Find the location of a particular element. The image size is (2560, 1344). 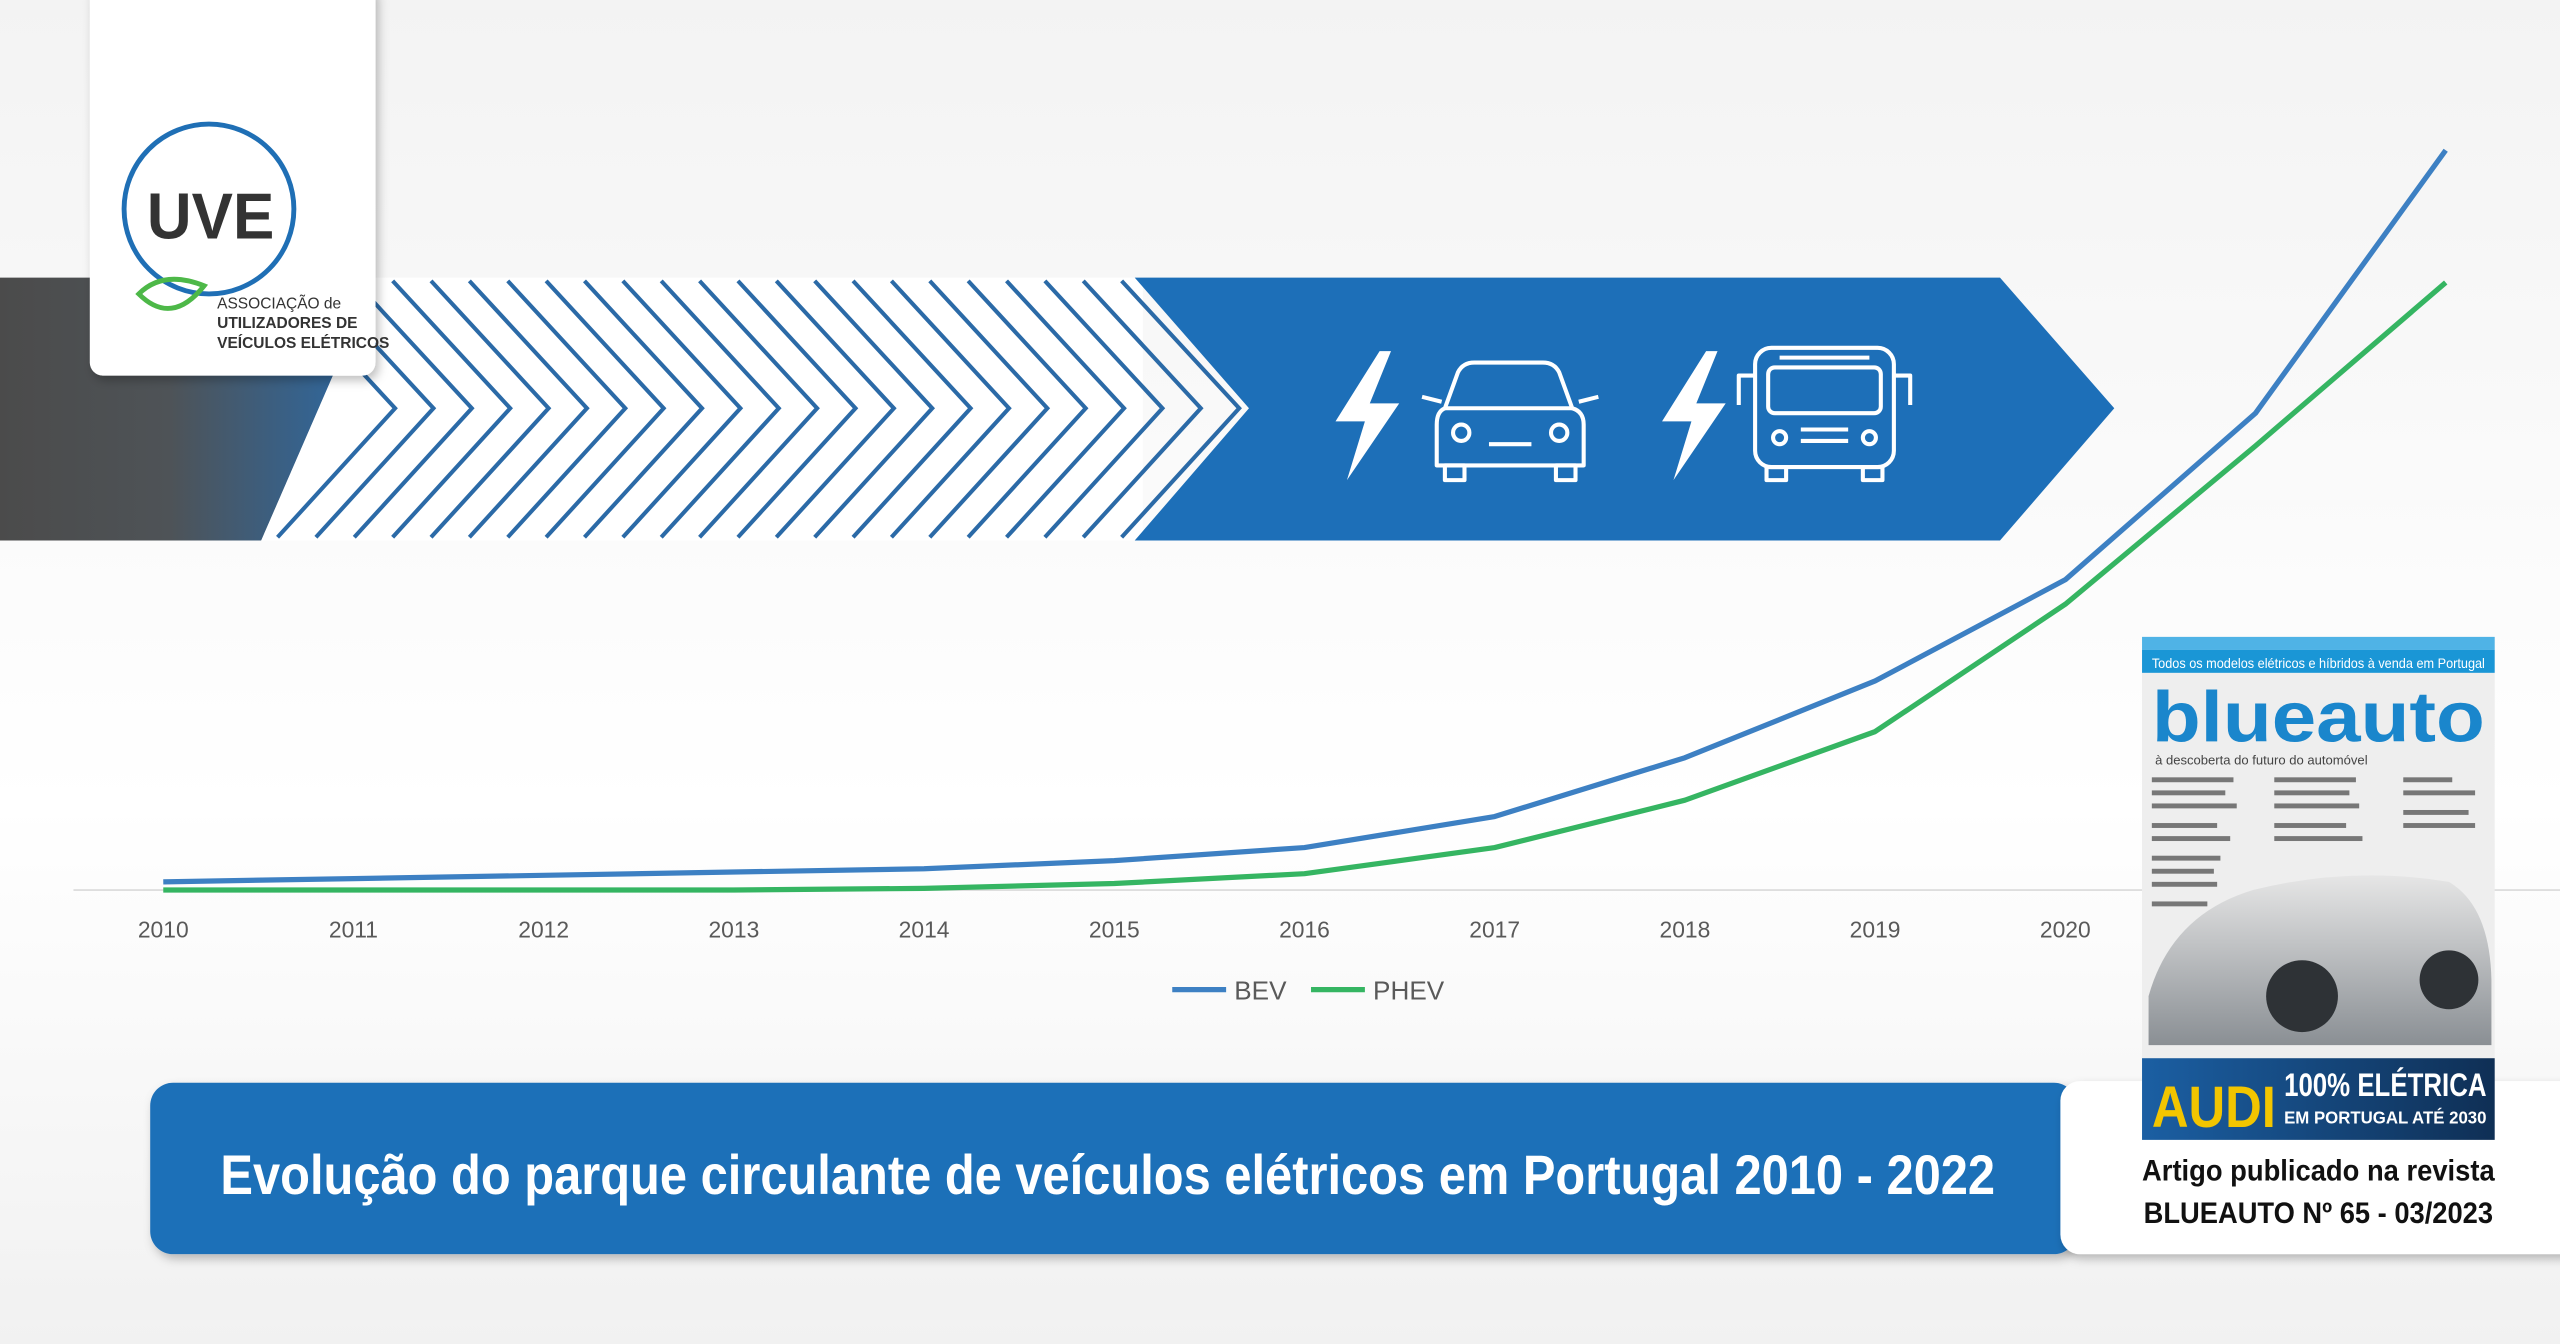

cover-bottom is located at coordinates (2318, 1099).